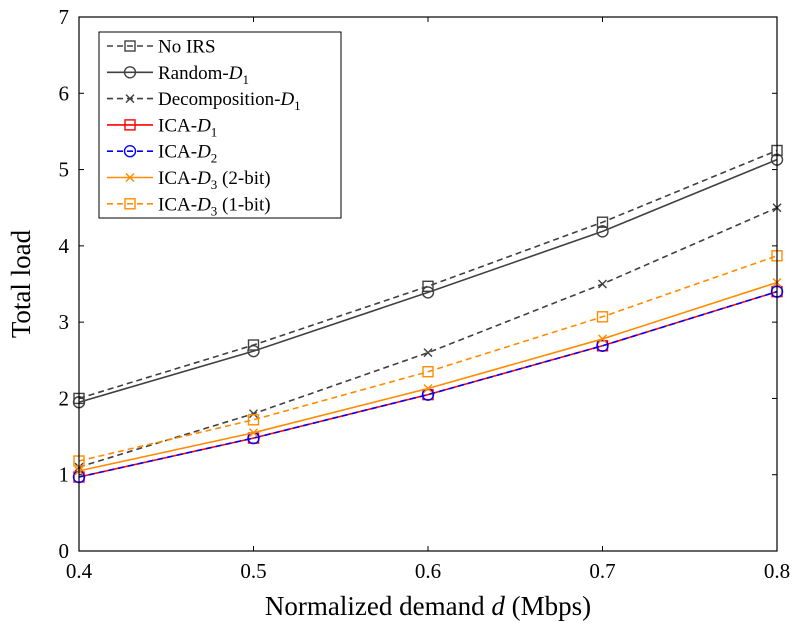 This screenshot has width=793, height=626. What do you see at coordinates (214, 158) in the screenshot?
I see `legend-label-subscript: 2` at bounding box center [214, 158].